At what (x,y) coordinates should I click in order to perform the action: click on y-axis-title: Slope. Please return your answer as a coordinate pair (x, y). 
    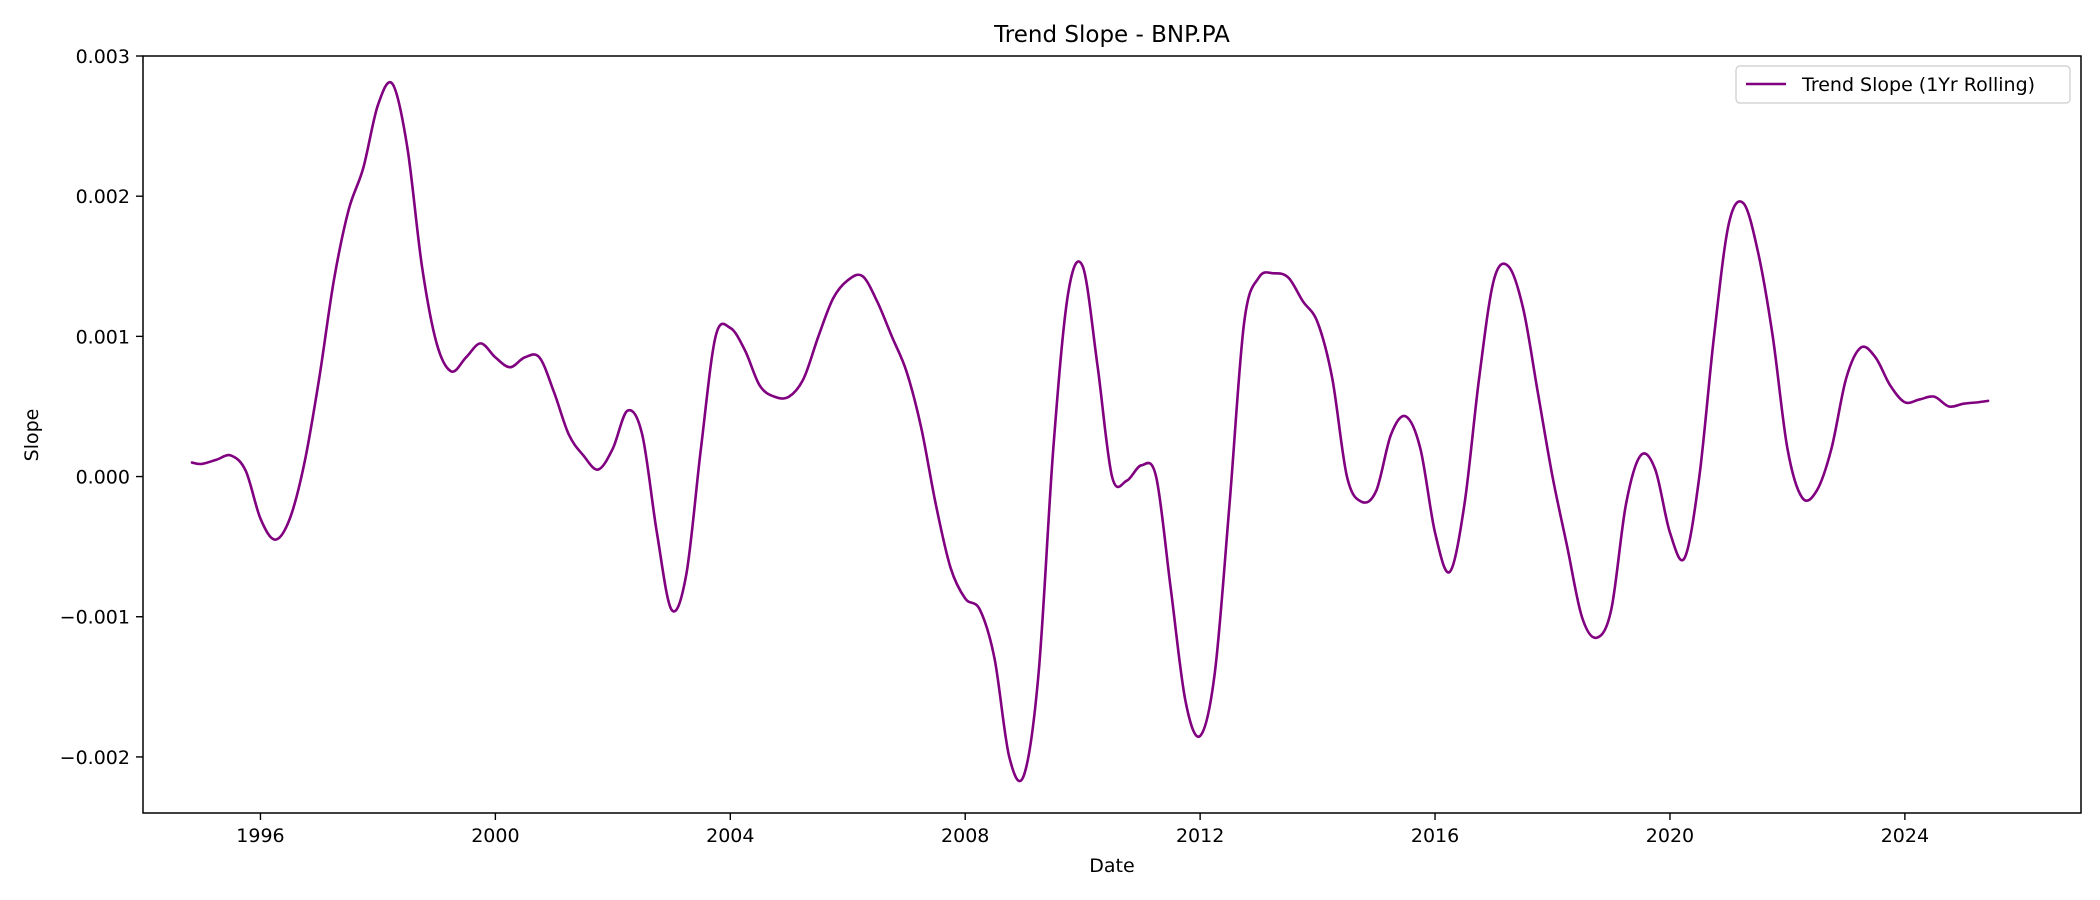
    Looking at the image, I should click on (32, 435).